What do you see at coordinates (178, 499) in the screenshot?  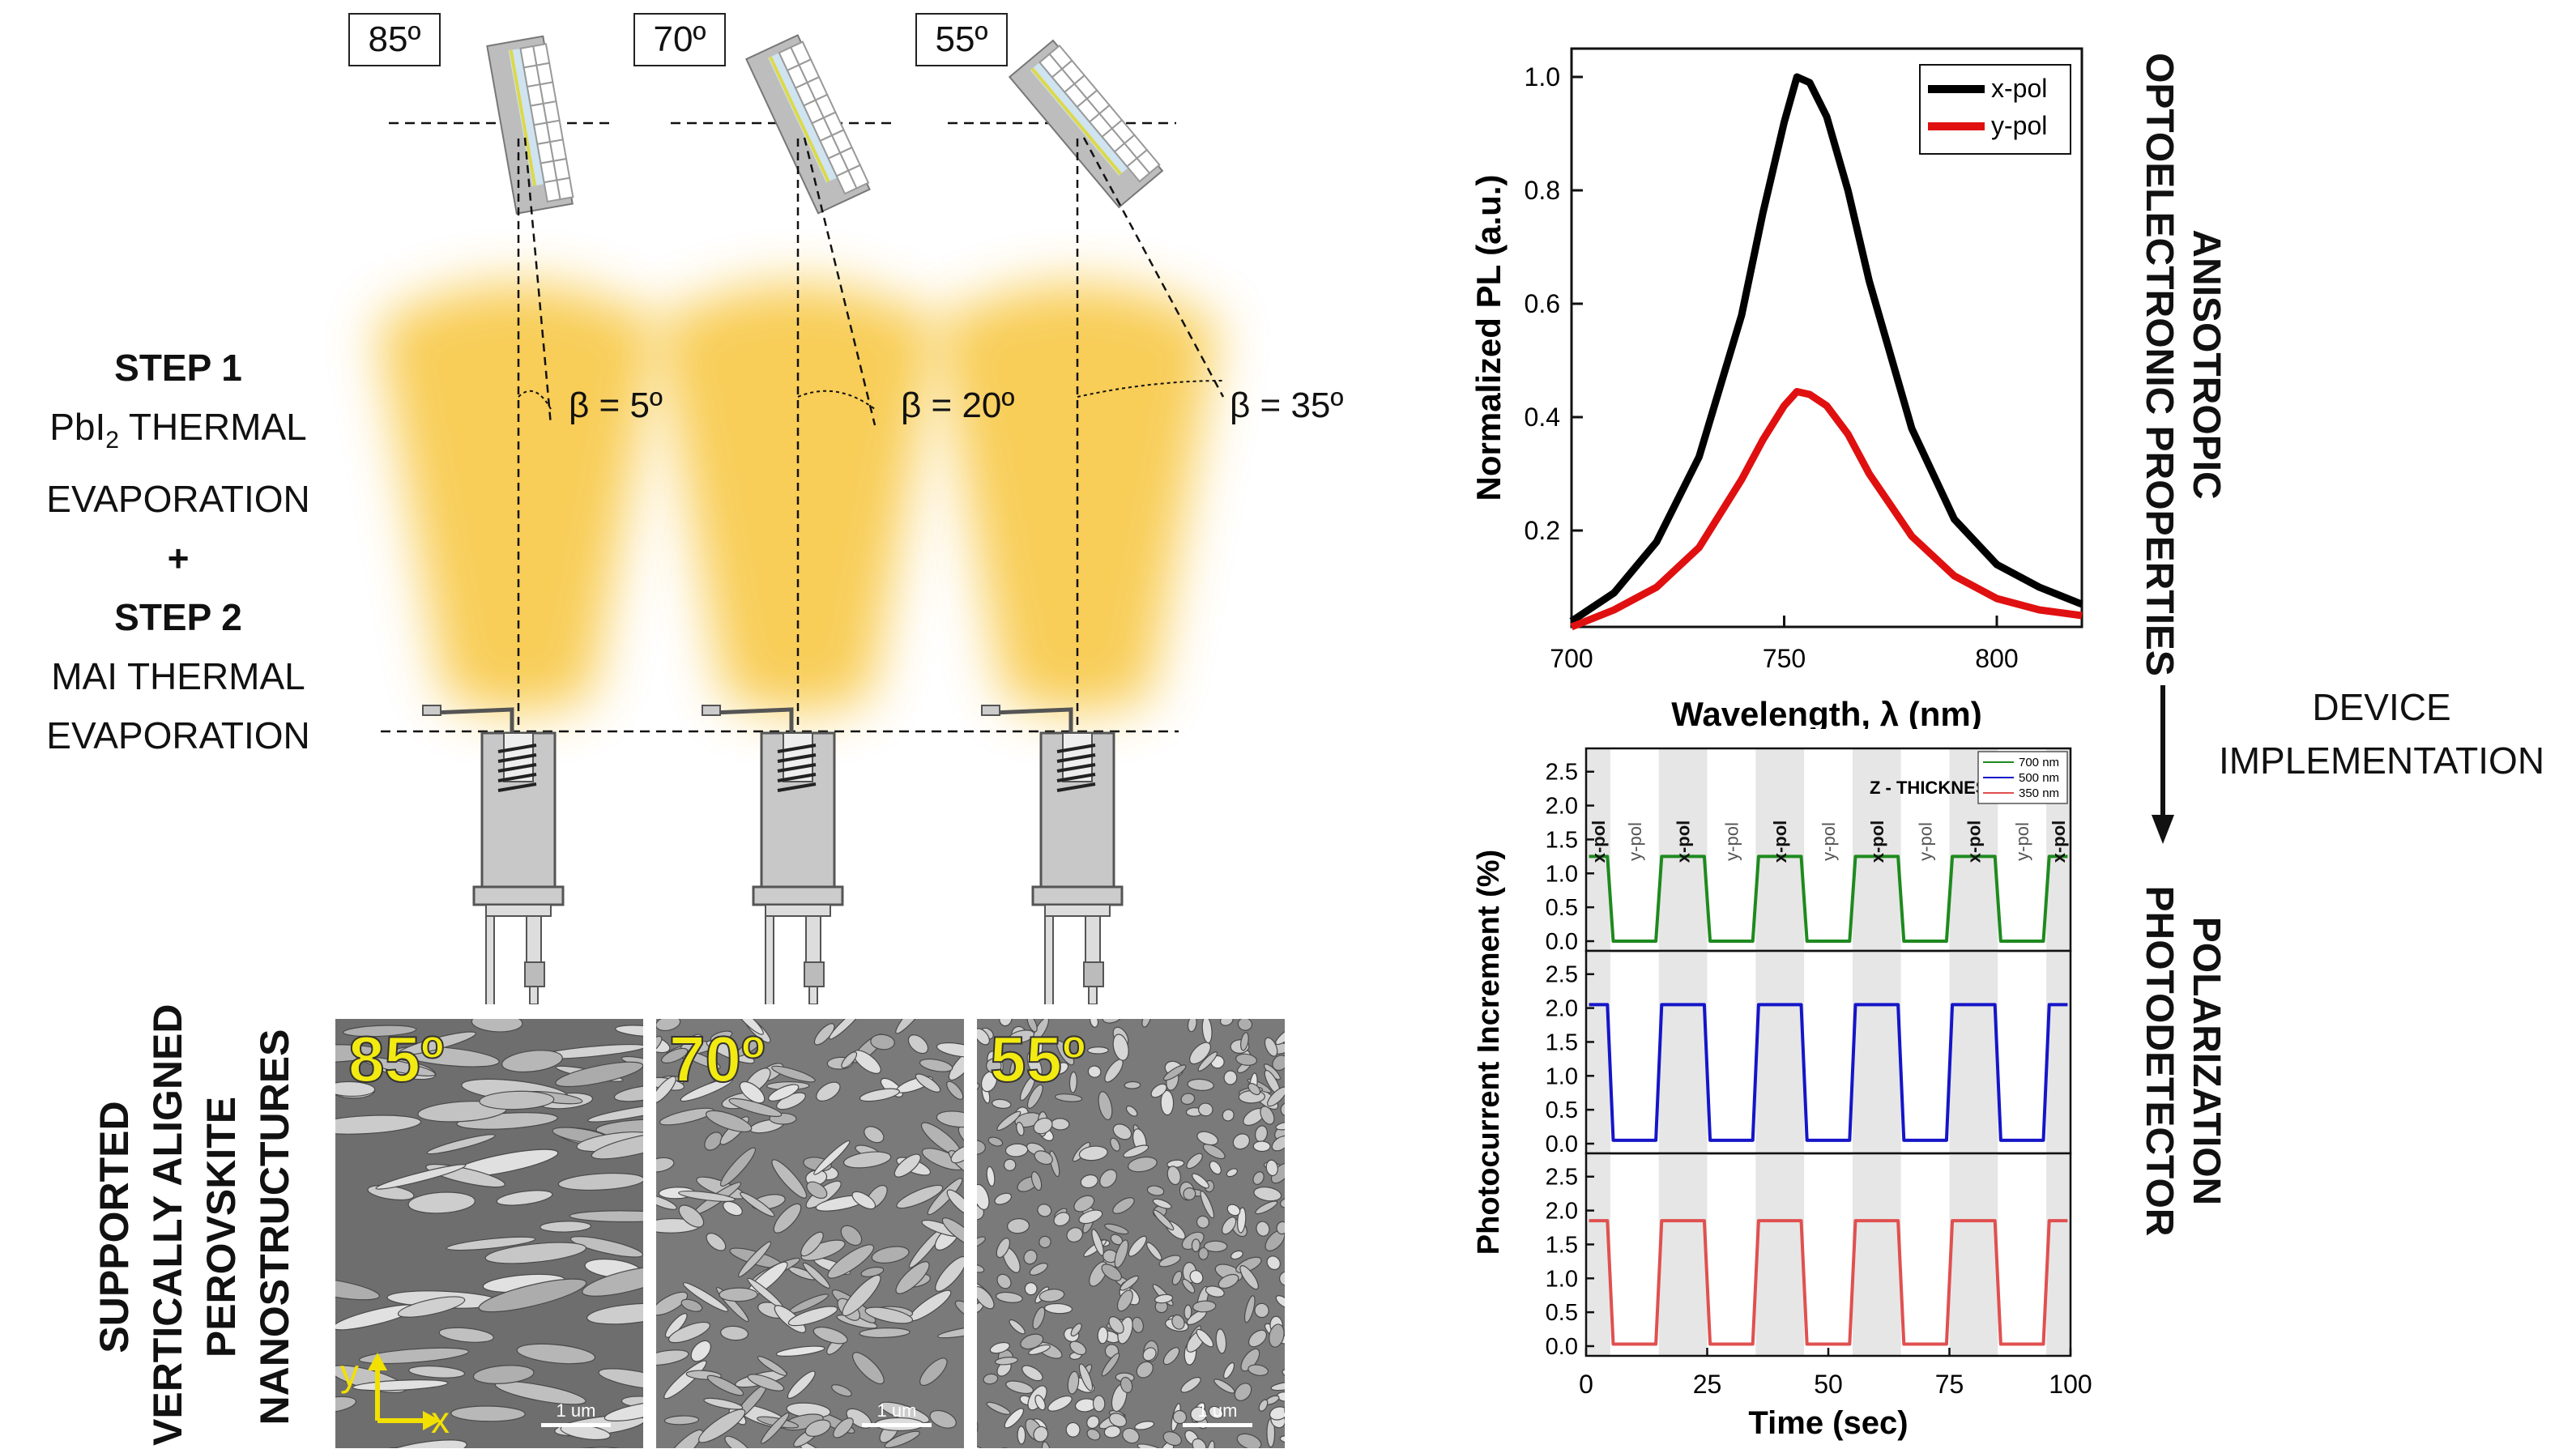 I see `step1-method: EVAPORATION` at bounding box center [178, 499].